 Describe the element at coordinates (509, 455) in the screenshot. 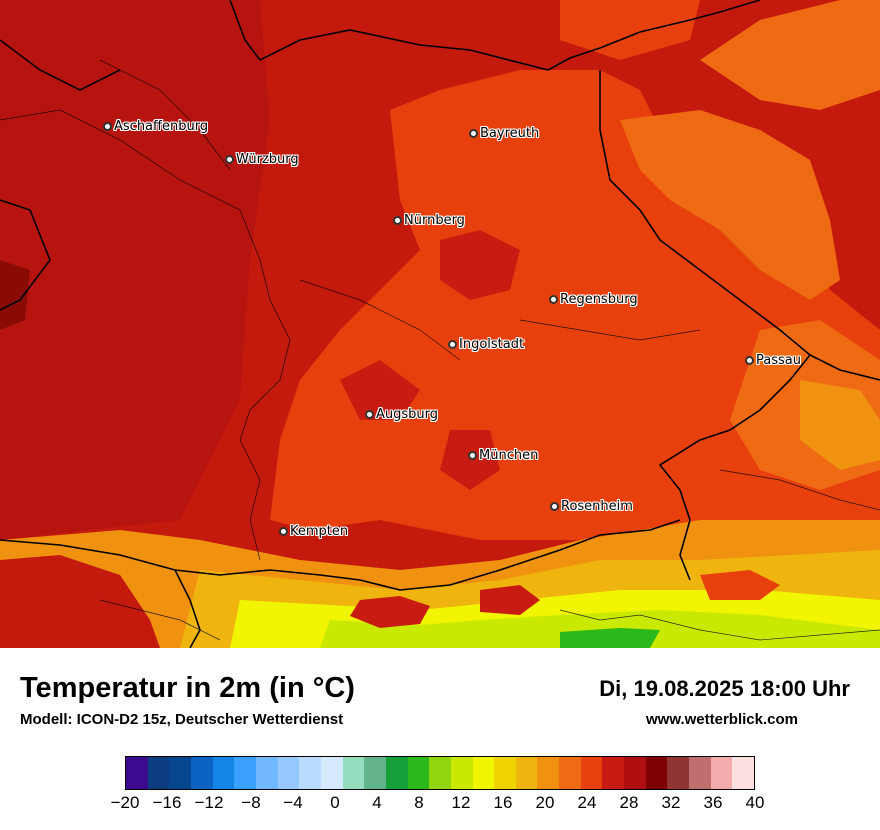

I see `city-label: München` at that location.